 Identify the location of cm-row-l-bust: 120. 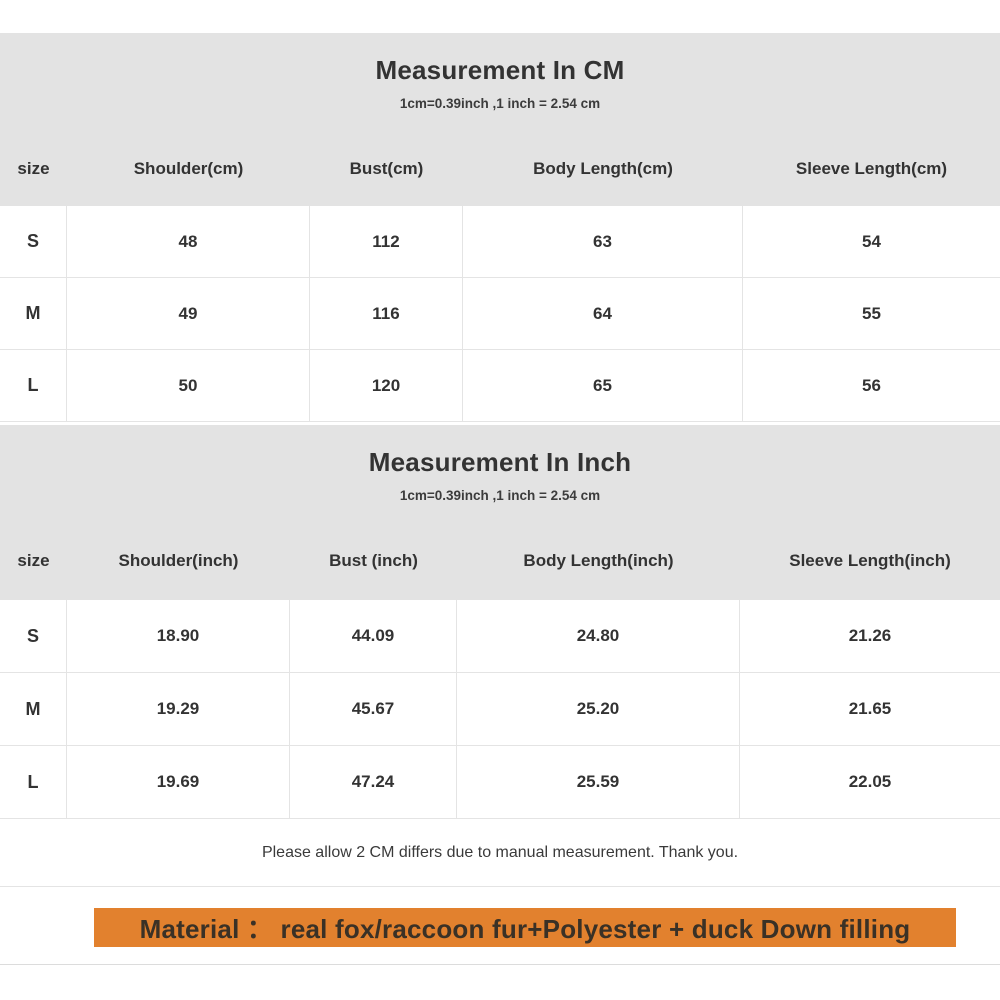
(386, 386).